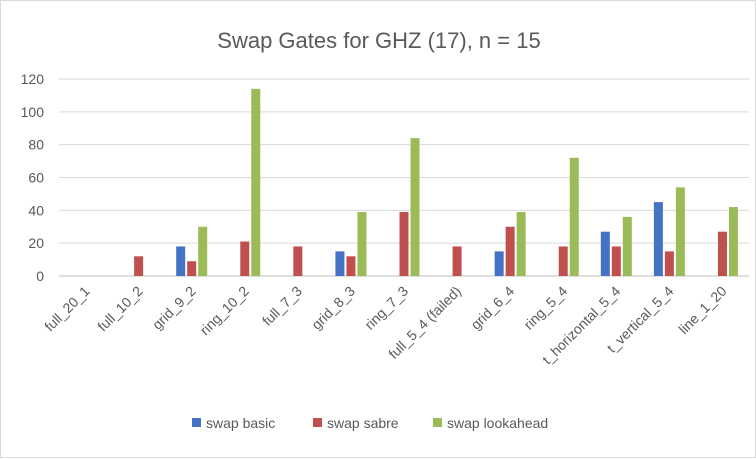 The height and width of the screenshot is (459, 756). Describe the element at coordinates (225, 311) in the screenshot. I see `x-tick-label: ring_10_2` at that location.